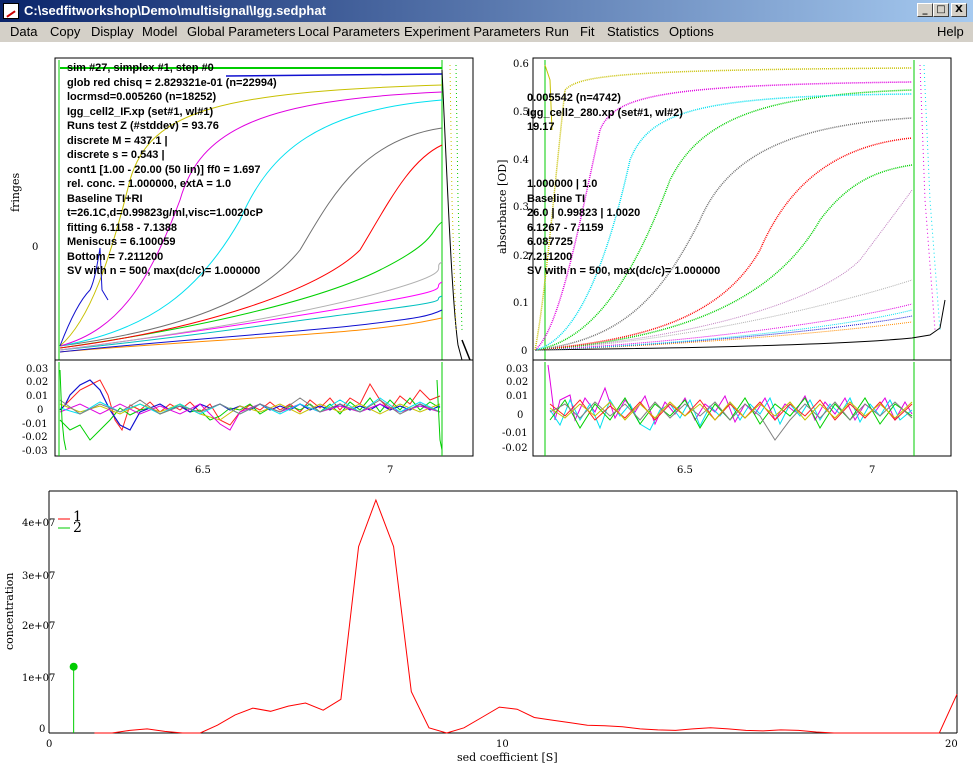 This screenshot has width=973, height=770. What do you see at coordinates (349, 31) in the screenshot?
I see `menu-local-parameters: Local Parameters` at bounding box center [349, 31].